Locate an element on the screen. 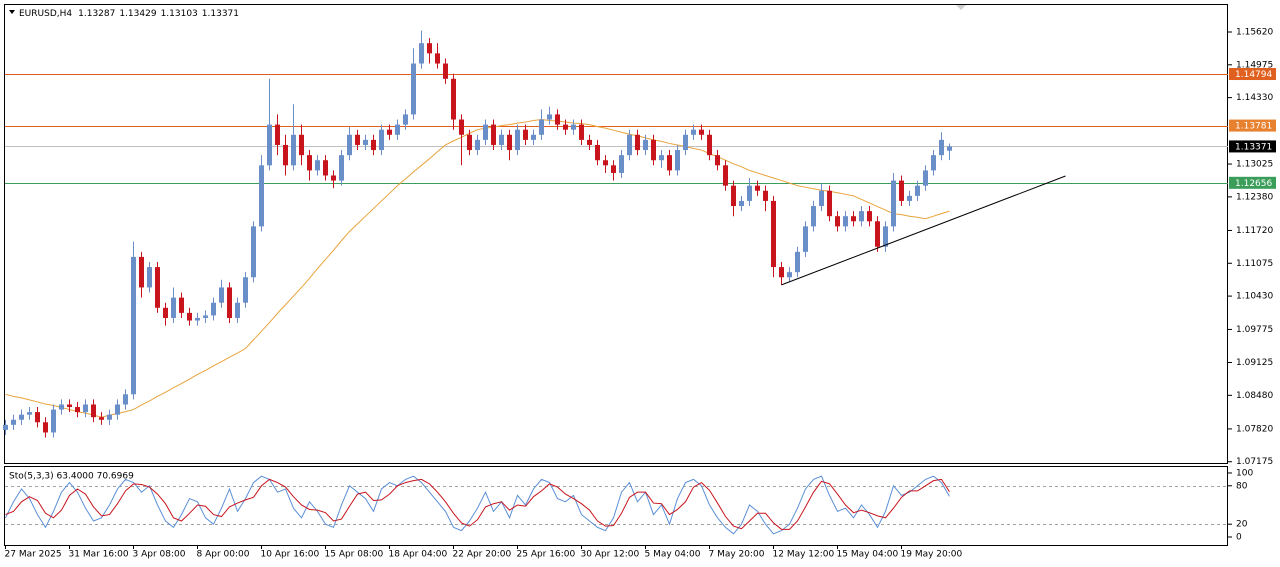 The width and height of the screenshot is (1280, 567). x-tick-label: 30 Apr 12:00 is located at coordinates (610, 555).